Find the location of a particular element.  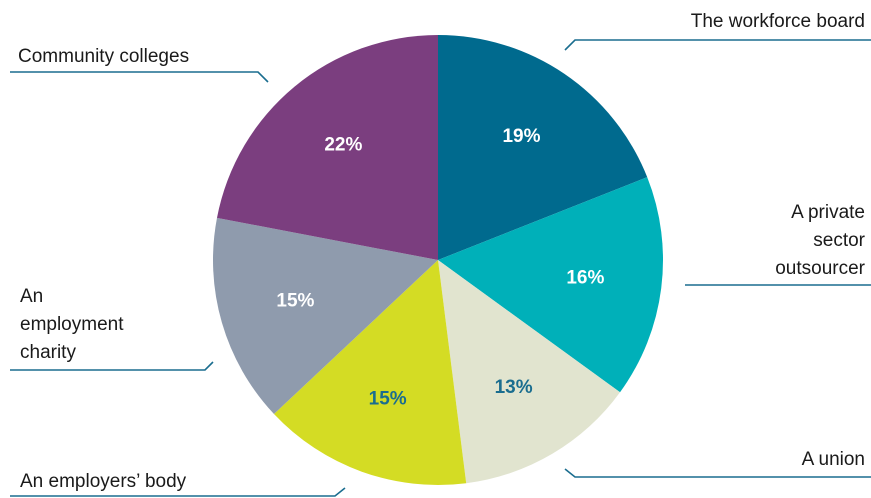

category-label: A private sector outsourcer is located at coordinates (820, 240).